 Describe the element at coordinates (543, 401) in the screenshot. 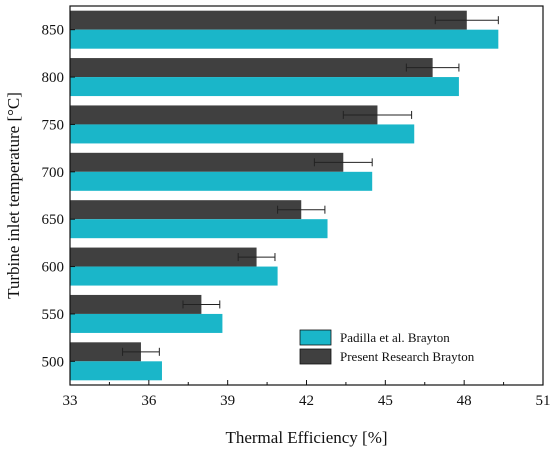

I see `x-tick-label-51: 51` at that location.